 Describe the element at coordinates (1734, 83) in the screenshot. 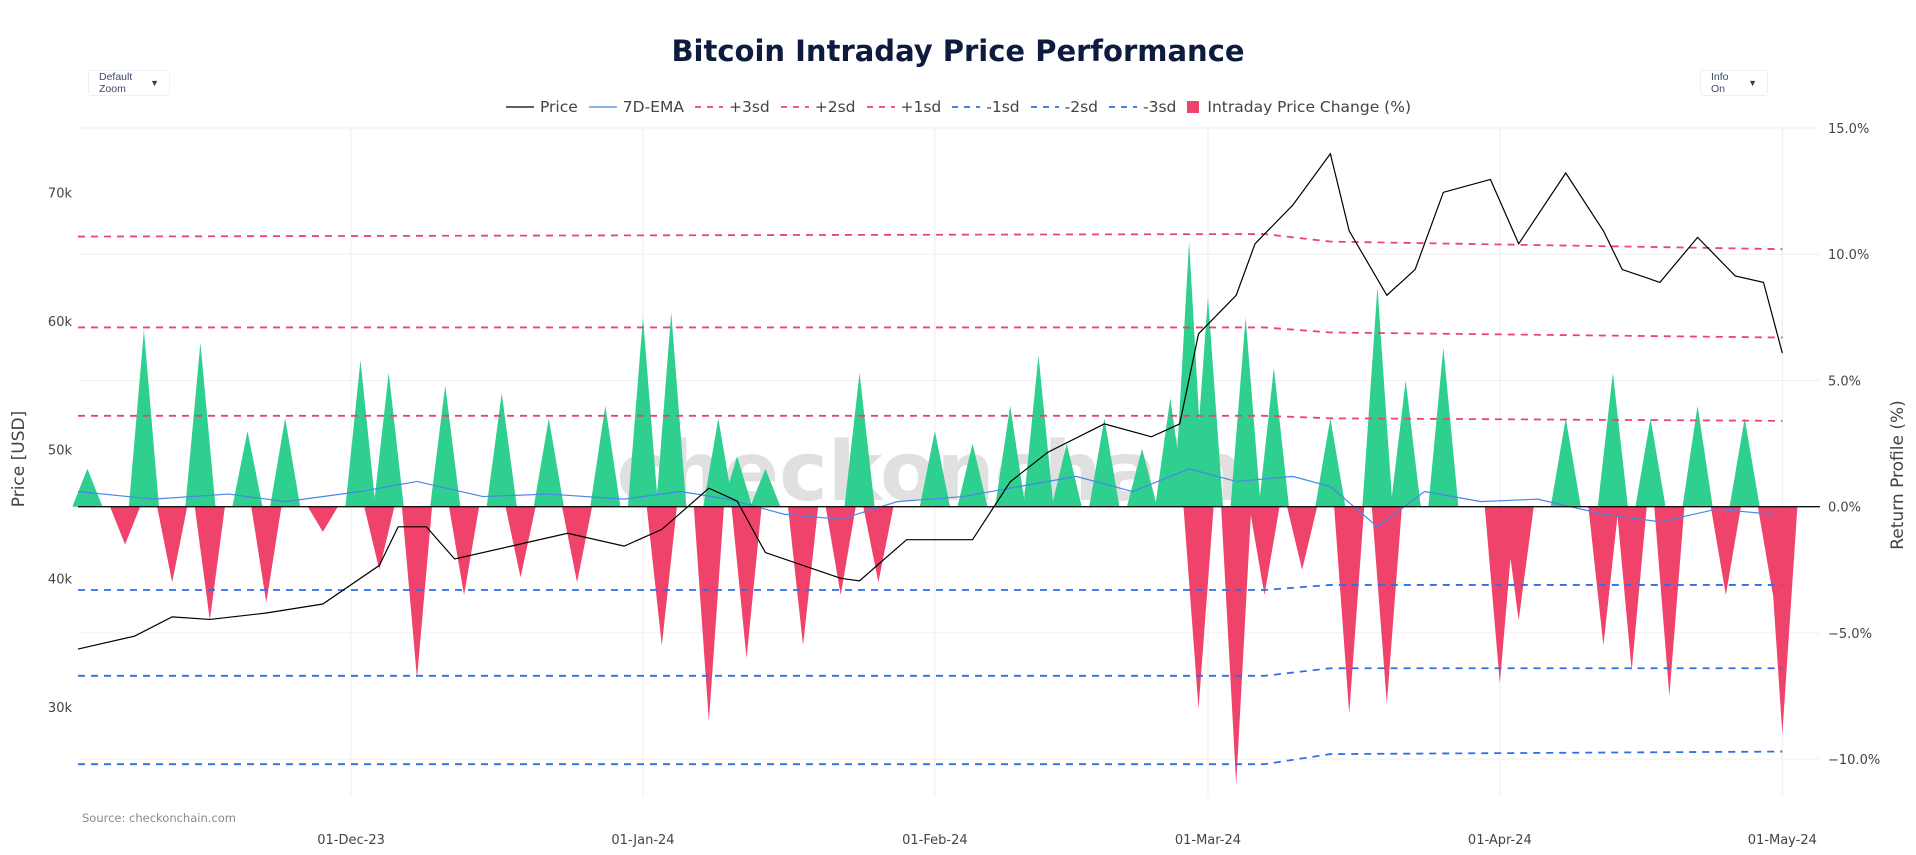

I see `info-dropdown: Info On ▼` at that location.